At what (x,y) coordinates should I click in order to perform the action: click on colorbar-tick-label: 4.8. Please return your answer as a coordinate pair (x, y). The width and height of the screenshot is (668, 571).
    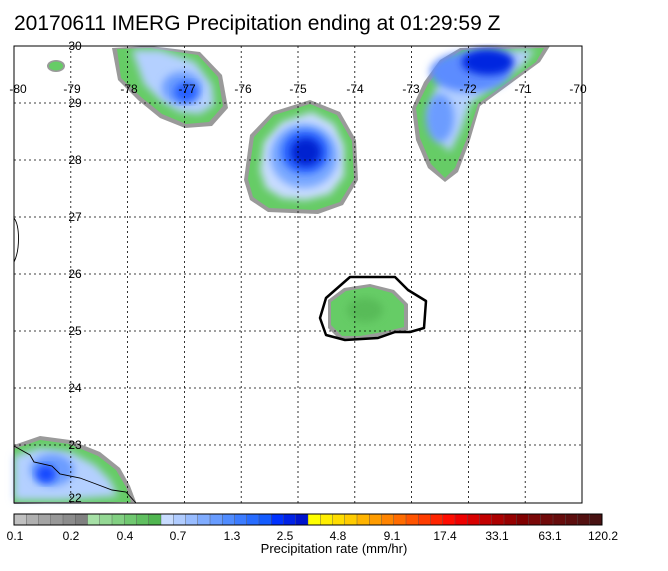
    Looking at the image, I should click on (338, 536).